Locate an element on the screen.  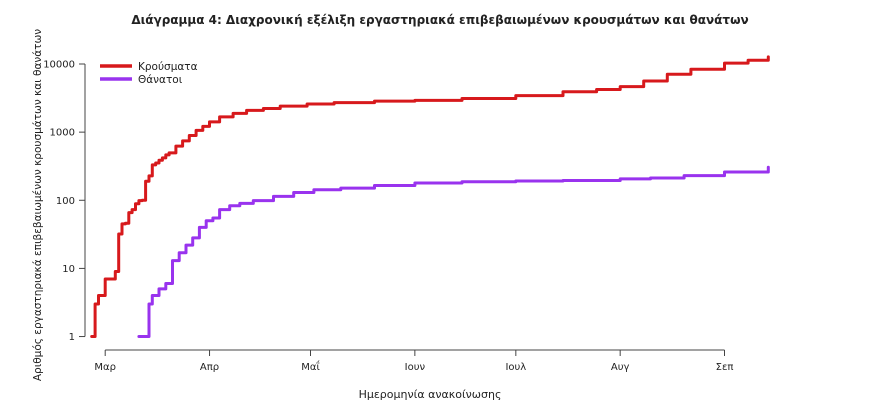
y-tick-label: 10 is located at coordinates (68, 269).